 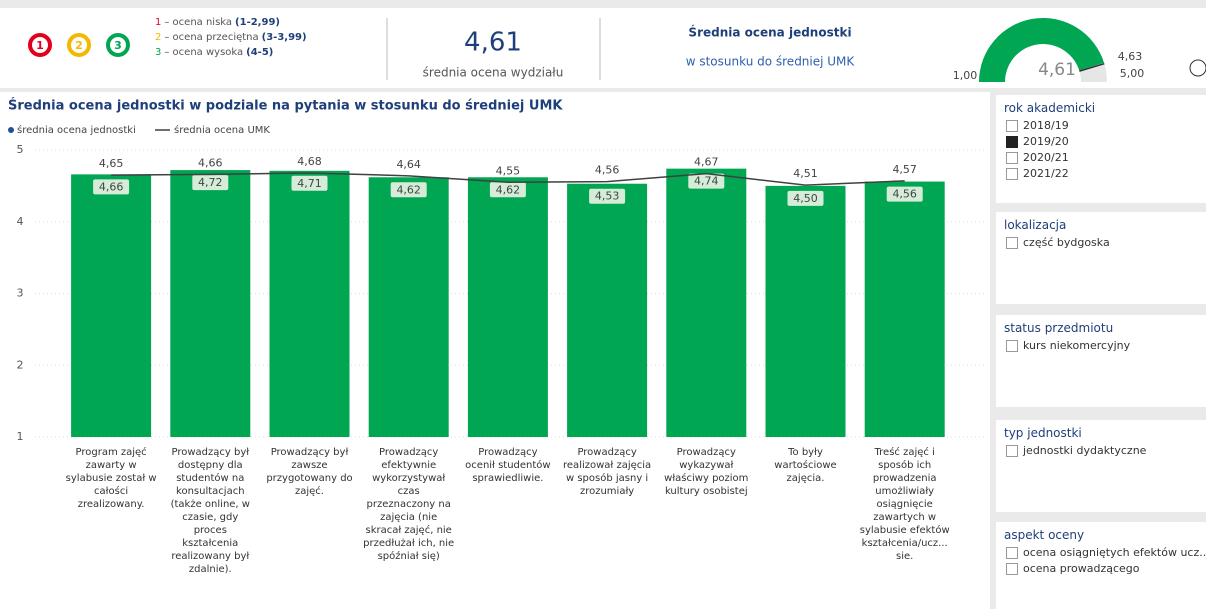 What do you see at coordinates (111, 186) in the screenshot?
I see `bar-label: 4,66` at bounding box center [111, 186].